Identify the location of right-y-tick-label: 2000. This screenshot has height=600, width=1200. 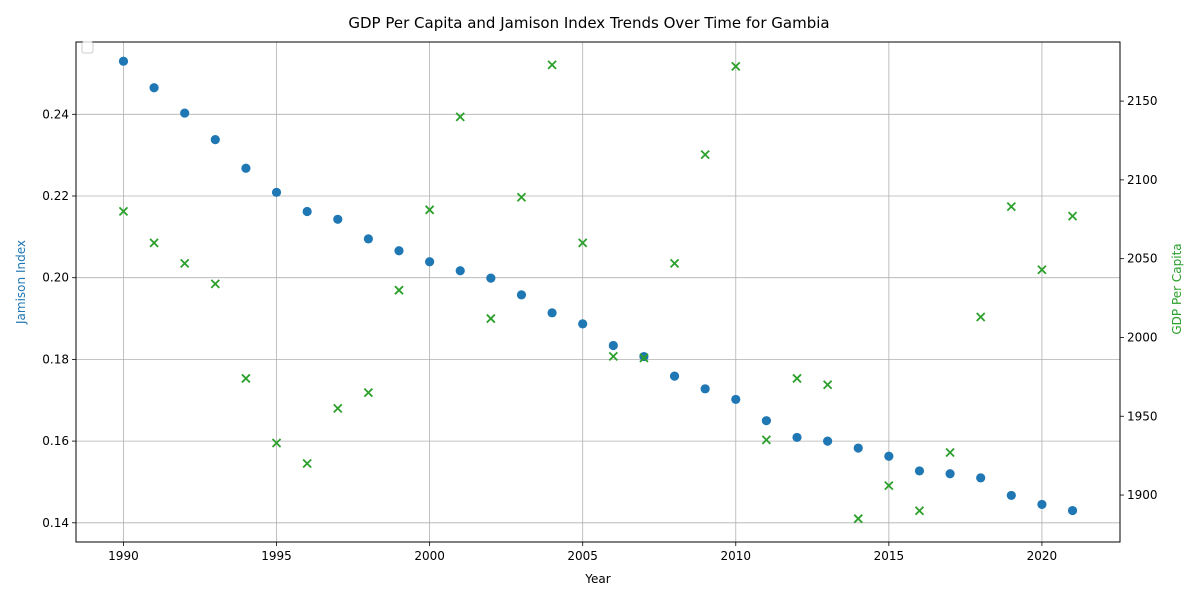
(1142, 337).